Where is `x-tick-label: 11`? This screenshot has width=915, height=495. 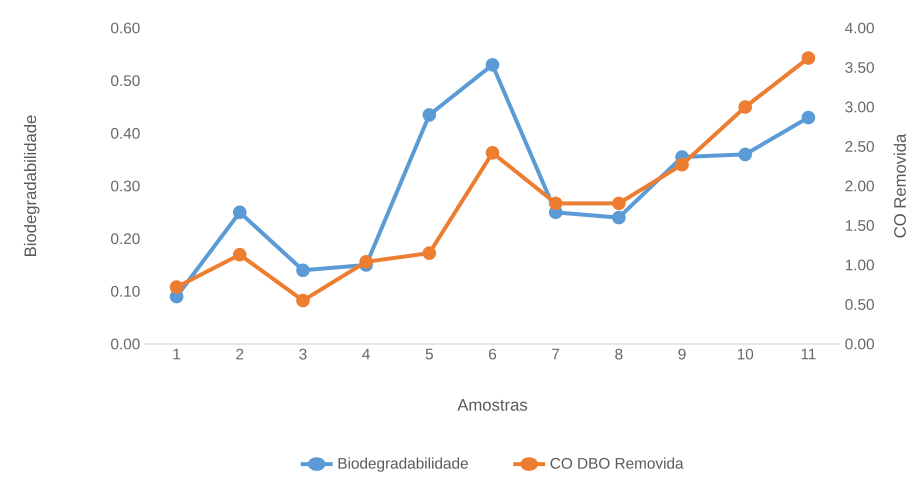 x-tick-label: 11 is located at coordinates (809, 354).